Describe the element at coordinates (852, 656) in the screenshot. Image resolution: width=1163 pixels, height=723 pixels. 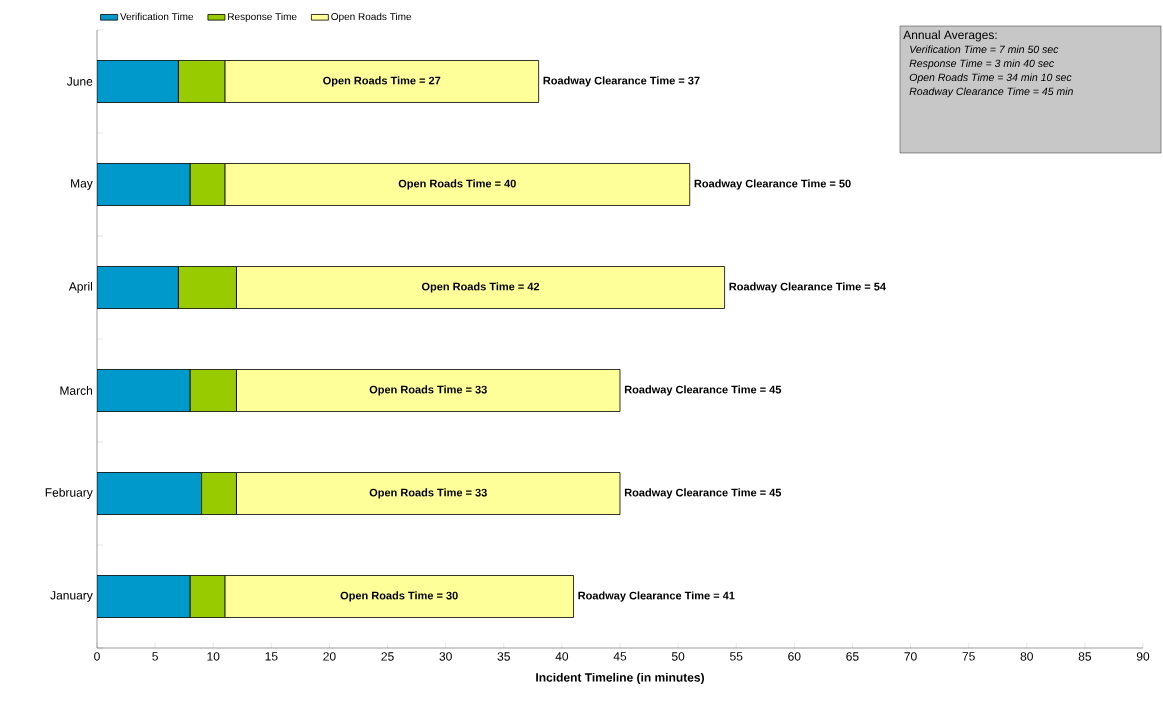
I see `x-tick-label: 65` at that location.